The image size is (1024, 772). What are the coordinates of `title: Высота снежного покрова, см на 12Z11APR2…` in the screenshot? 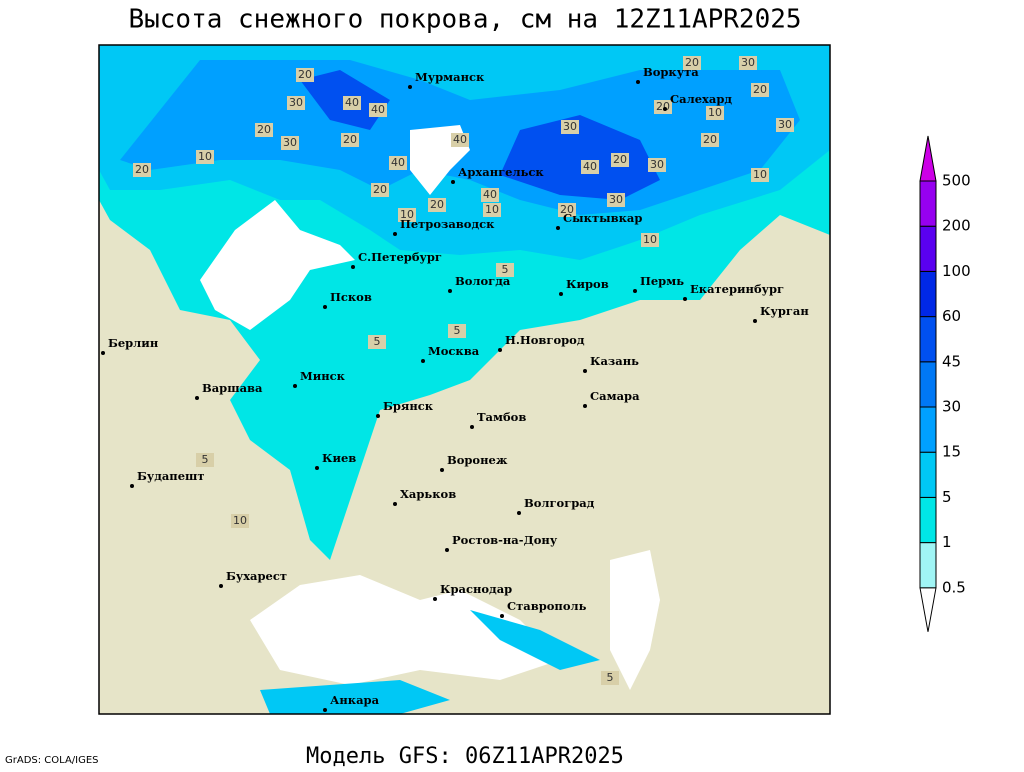 It's located at (464, 20).